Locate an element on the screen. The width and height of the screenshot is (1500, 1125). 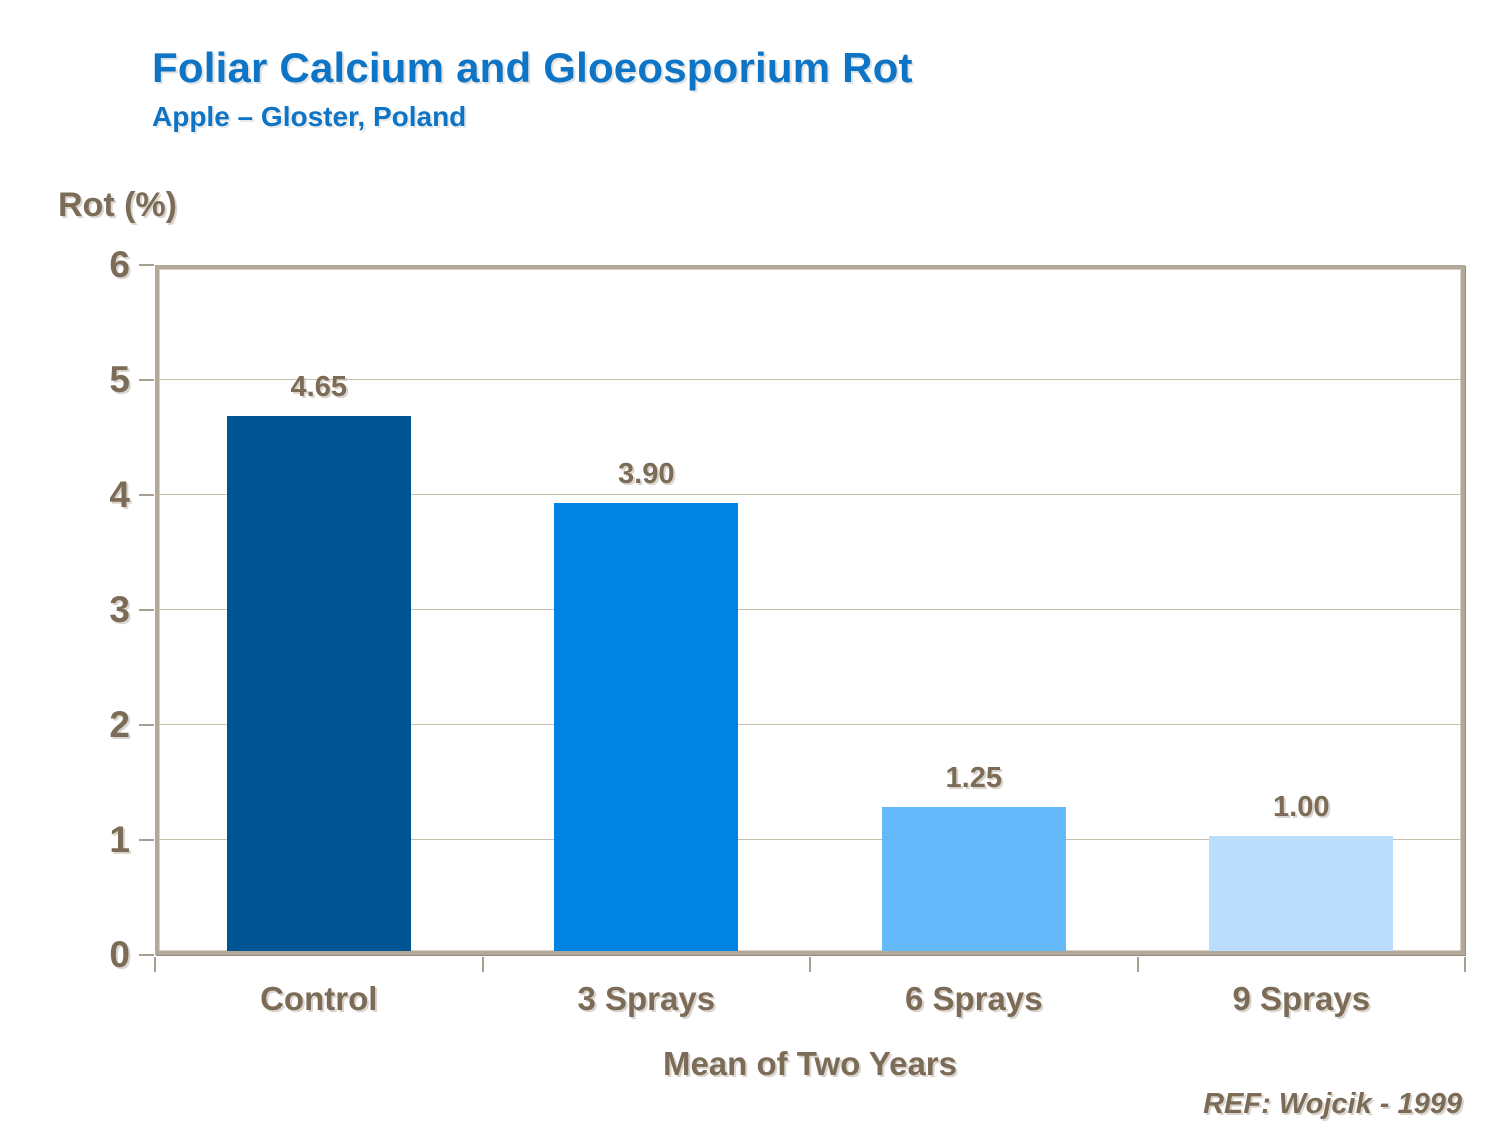
y-tick-label-4: 4 is located at coordinates (119, 494).